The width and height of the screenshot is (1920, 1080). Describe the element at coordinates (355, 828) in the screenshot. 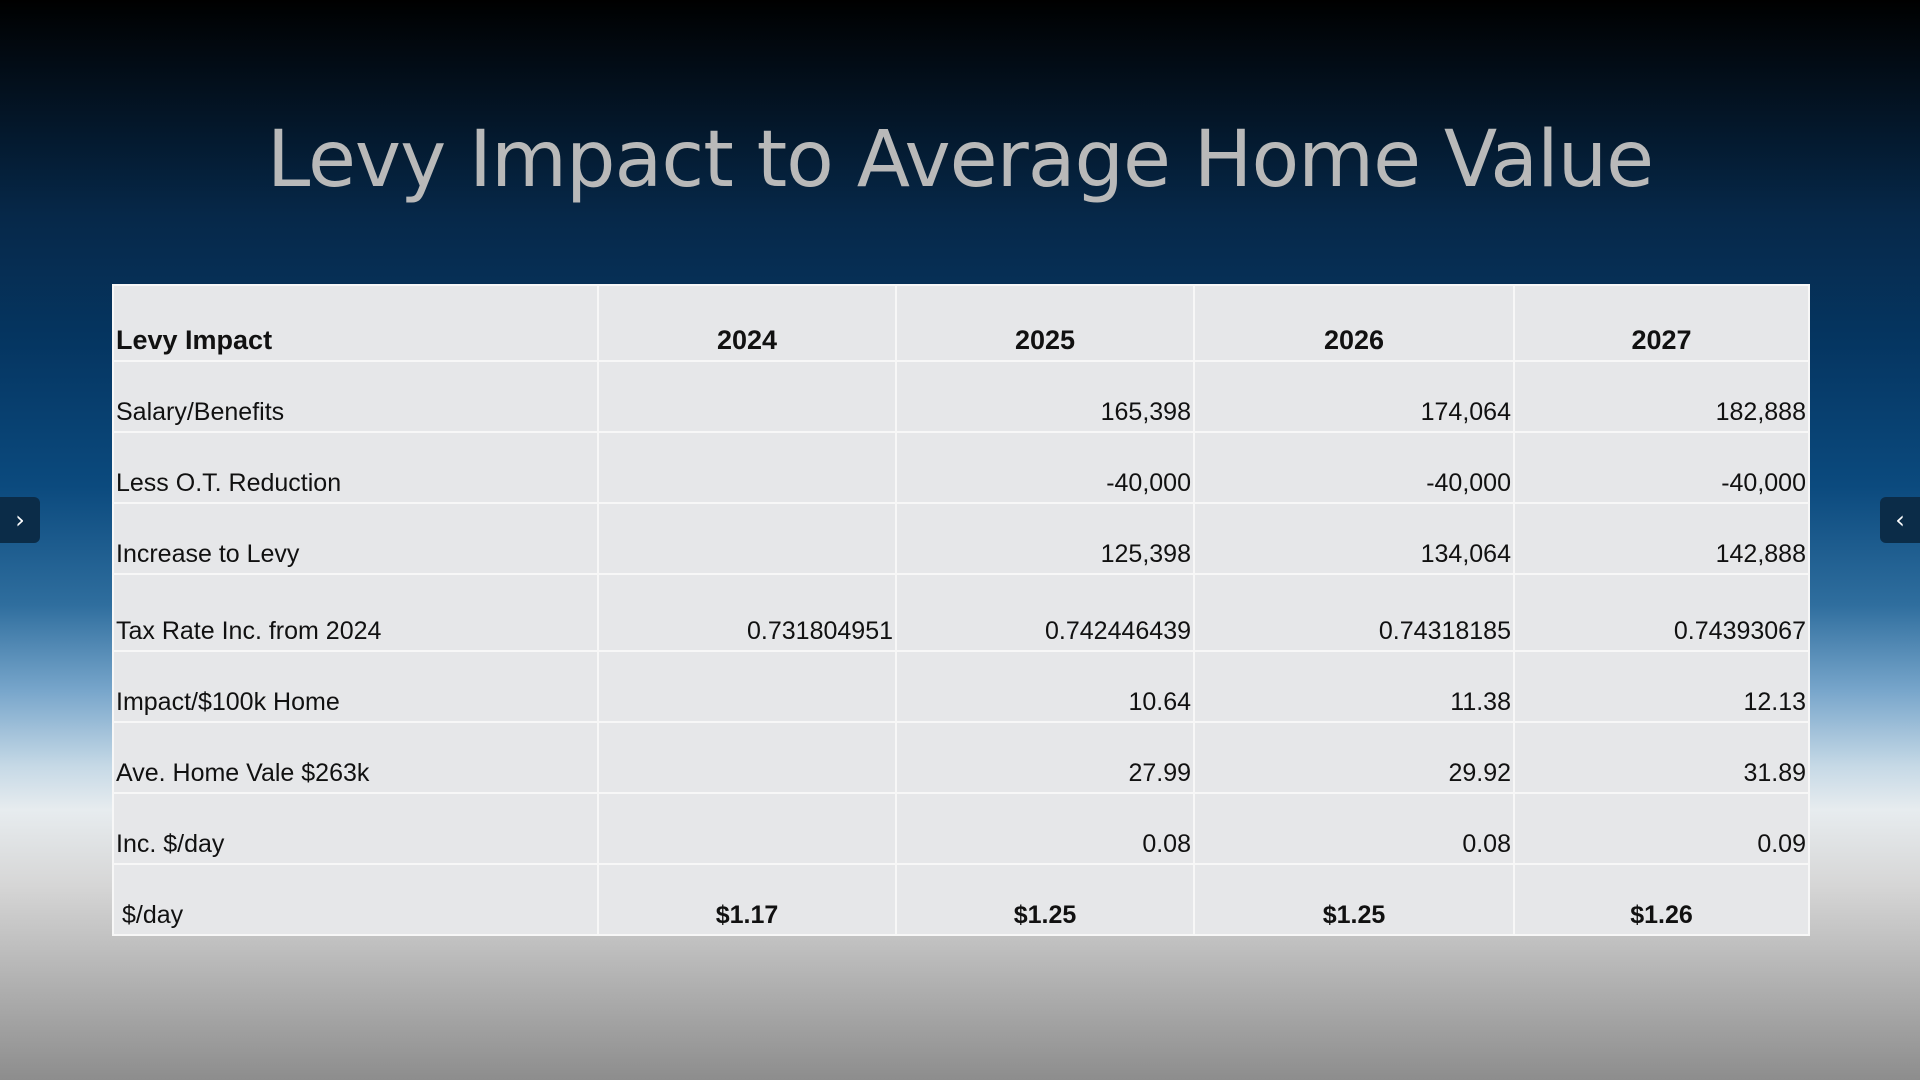

I see `row-label: Inc. $/day` at that location.